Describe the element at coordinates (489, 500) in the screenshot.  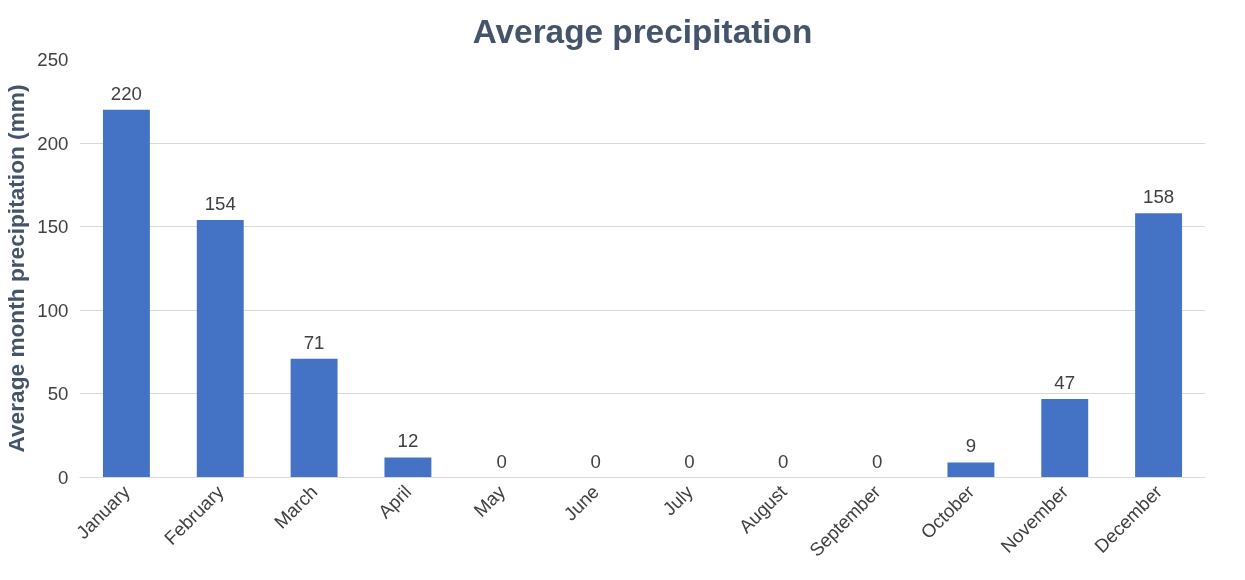
I see `x-tick-label: May` at that location.